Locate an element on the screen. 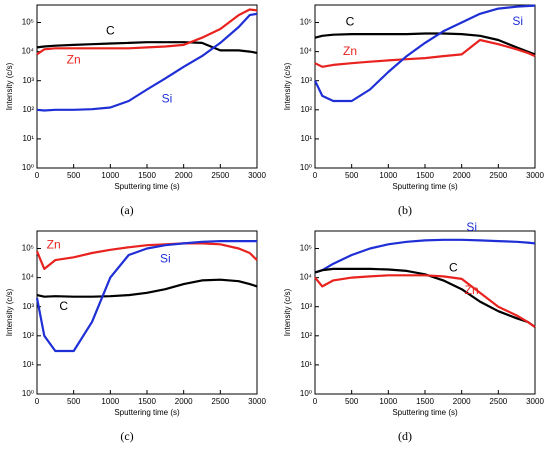  panel-caption: (a) is located at coordinates (126, 210).